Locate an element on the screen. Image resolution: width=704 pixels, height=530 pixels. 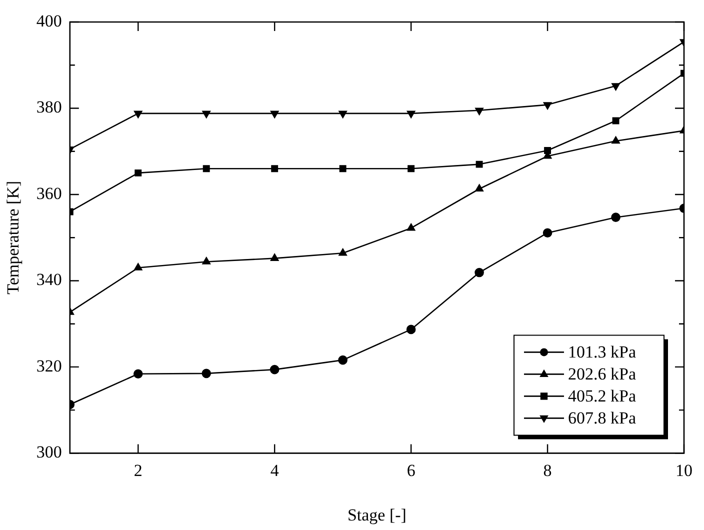
x-tick-label: 4 is located at coordinates (275, 470).